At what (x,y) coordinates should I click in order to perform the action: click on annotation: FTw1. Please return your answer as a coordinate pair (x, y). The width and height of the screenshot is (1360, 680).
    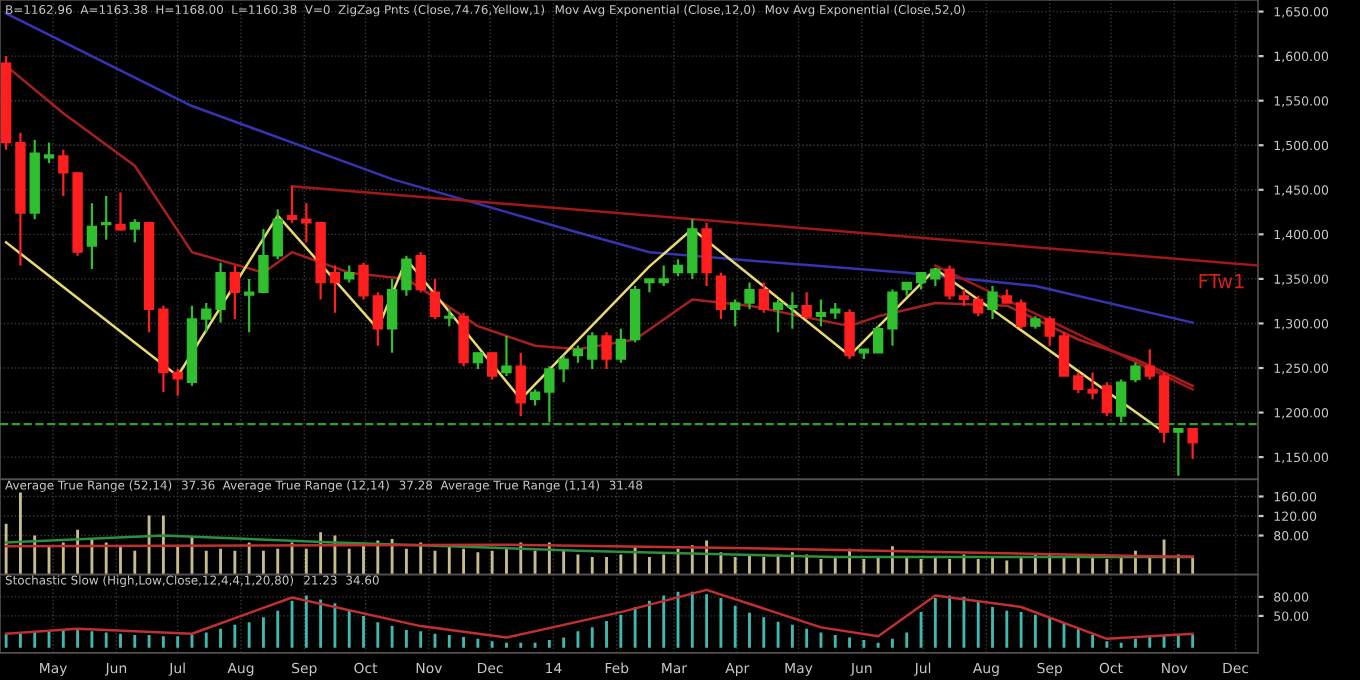
    Looking at the image, I should click on (1221, 281).